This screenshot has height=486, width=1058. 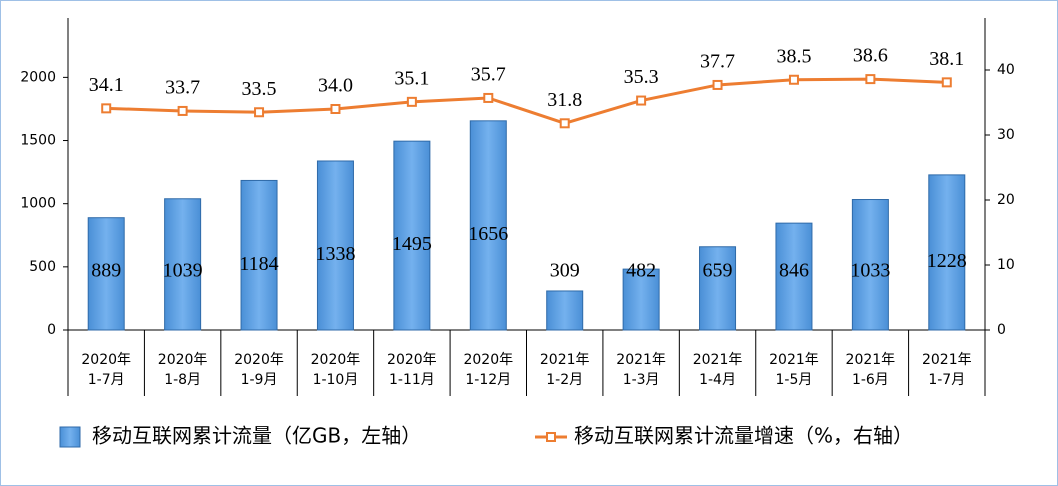 I want to click on y-tick-label: 0, so click(x=51, y=330).